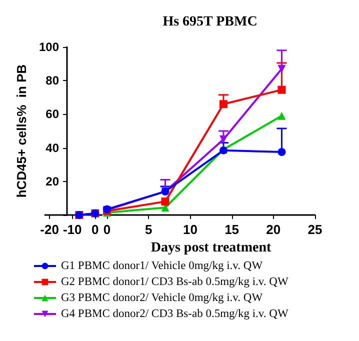 The image size is (359, 341). I want to click on y-tick-label: 60, so click(53, 114).